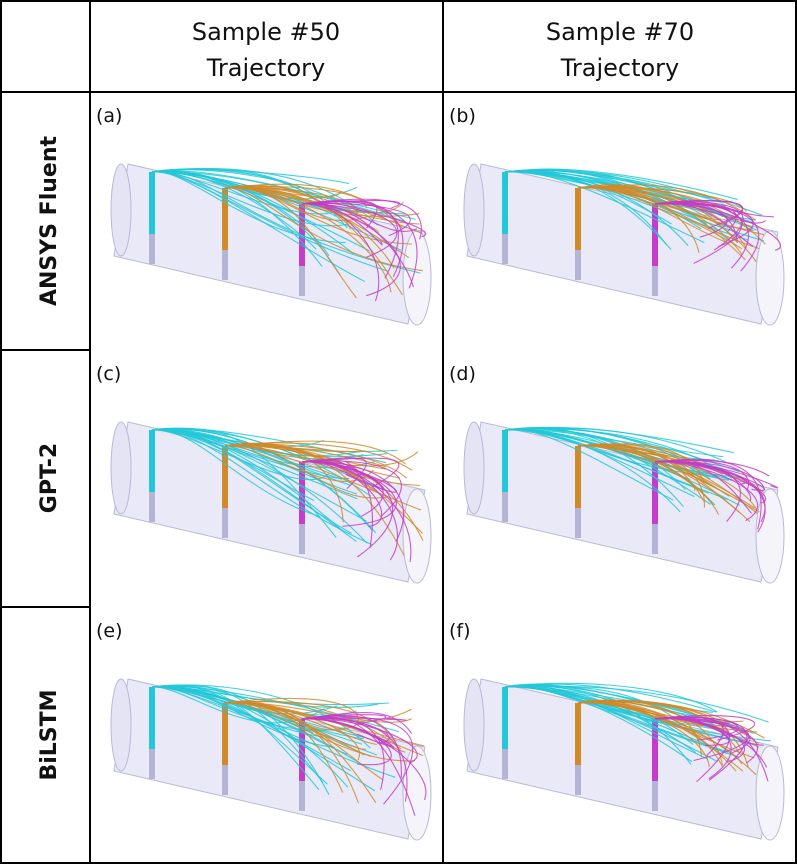 Image resolution: width=797 pixels, height=864 pixels. Describe the element at coordinates (624, 502) in the screenshot. I see `panel-d-illustration` at that location.